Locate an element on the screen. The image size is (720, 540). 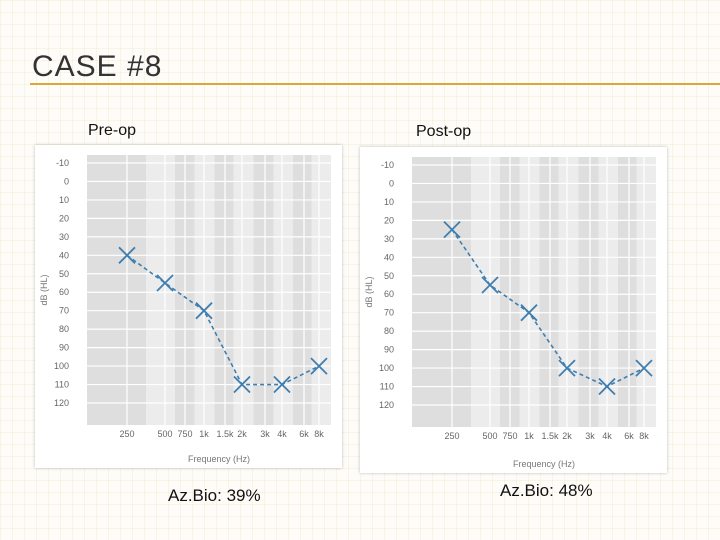
title-underline is located at coordinates (375, 84).